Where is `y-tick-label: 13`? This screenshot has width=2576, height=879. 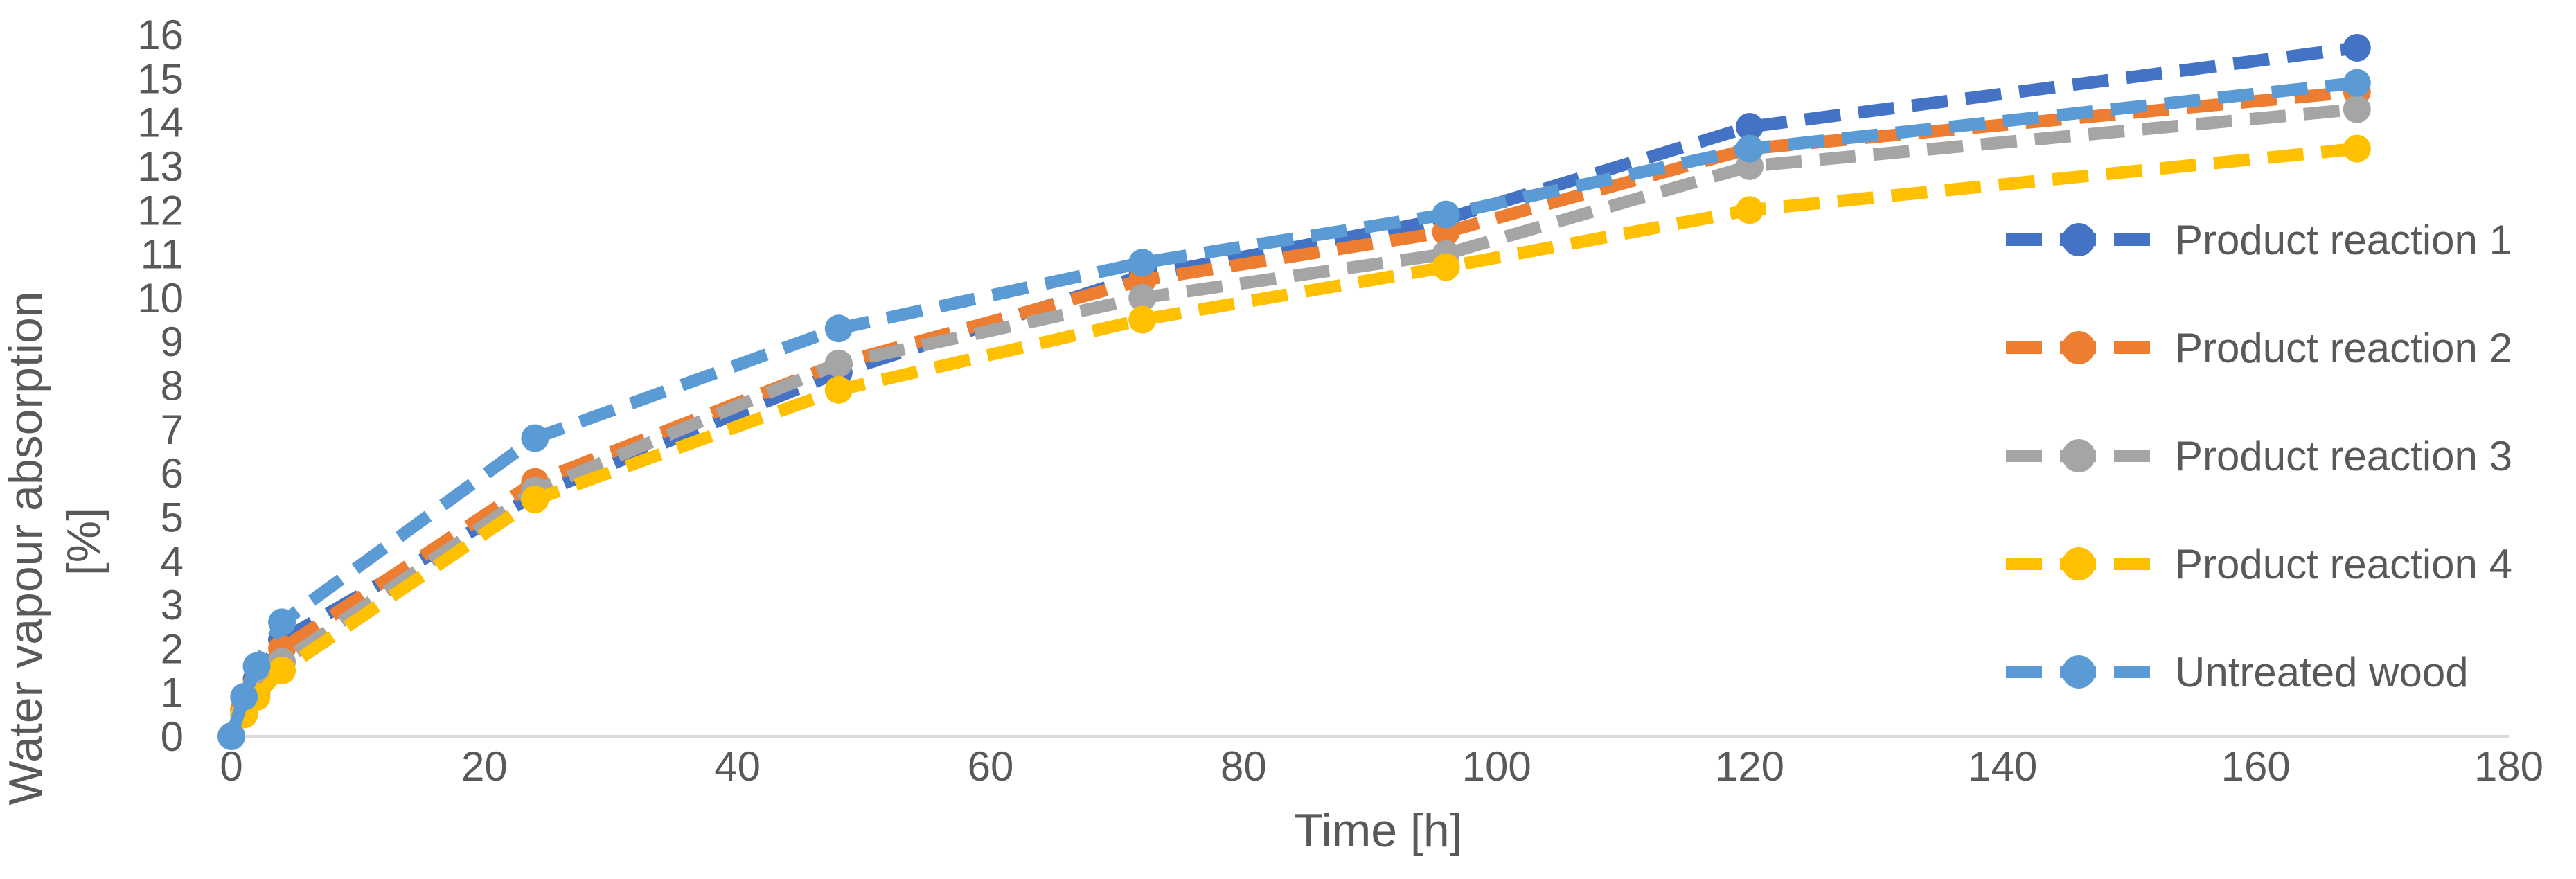 y-tick-label: 13 is located at coordinates (160, 166).